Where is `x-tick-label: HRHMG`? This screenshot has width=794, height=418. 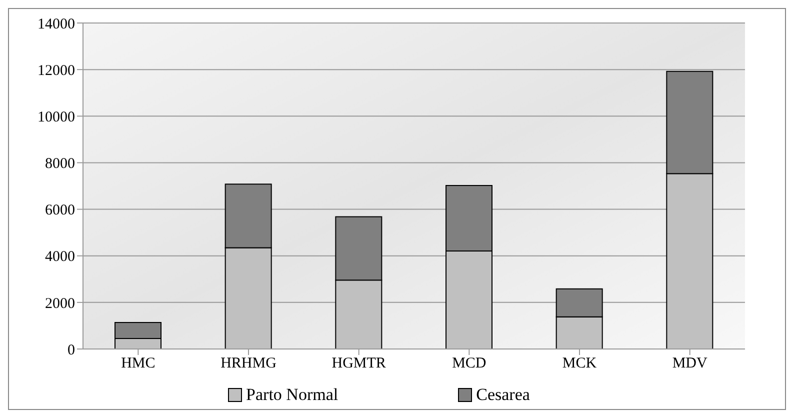
x-tick-label: HRHMG is located at coordinates (248, 364).